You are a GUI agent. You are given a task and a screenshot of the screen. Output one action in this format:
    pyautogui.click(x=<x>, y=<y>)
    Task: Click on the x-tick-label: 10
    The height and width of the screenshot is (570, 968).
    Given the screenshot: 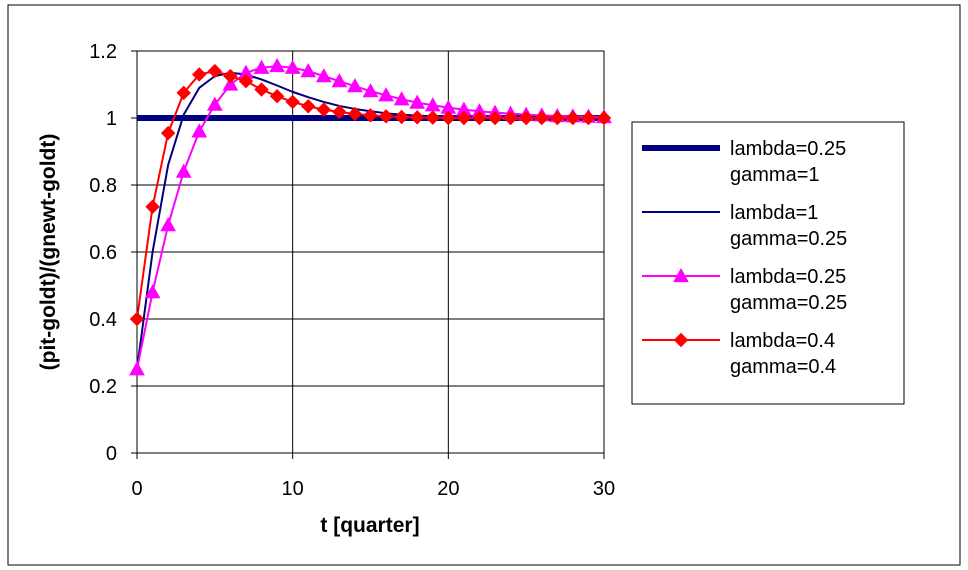 What is the action you would take?
    pyautogui.click(x=293, y=489)
    